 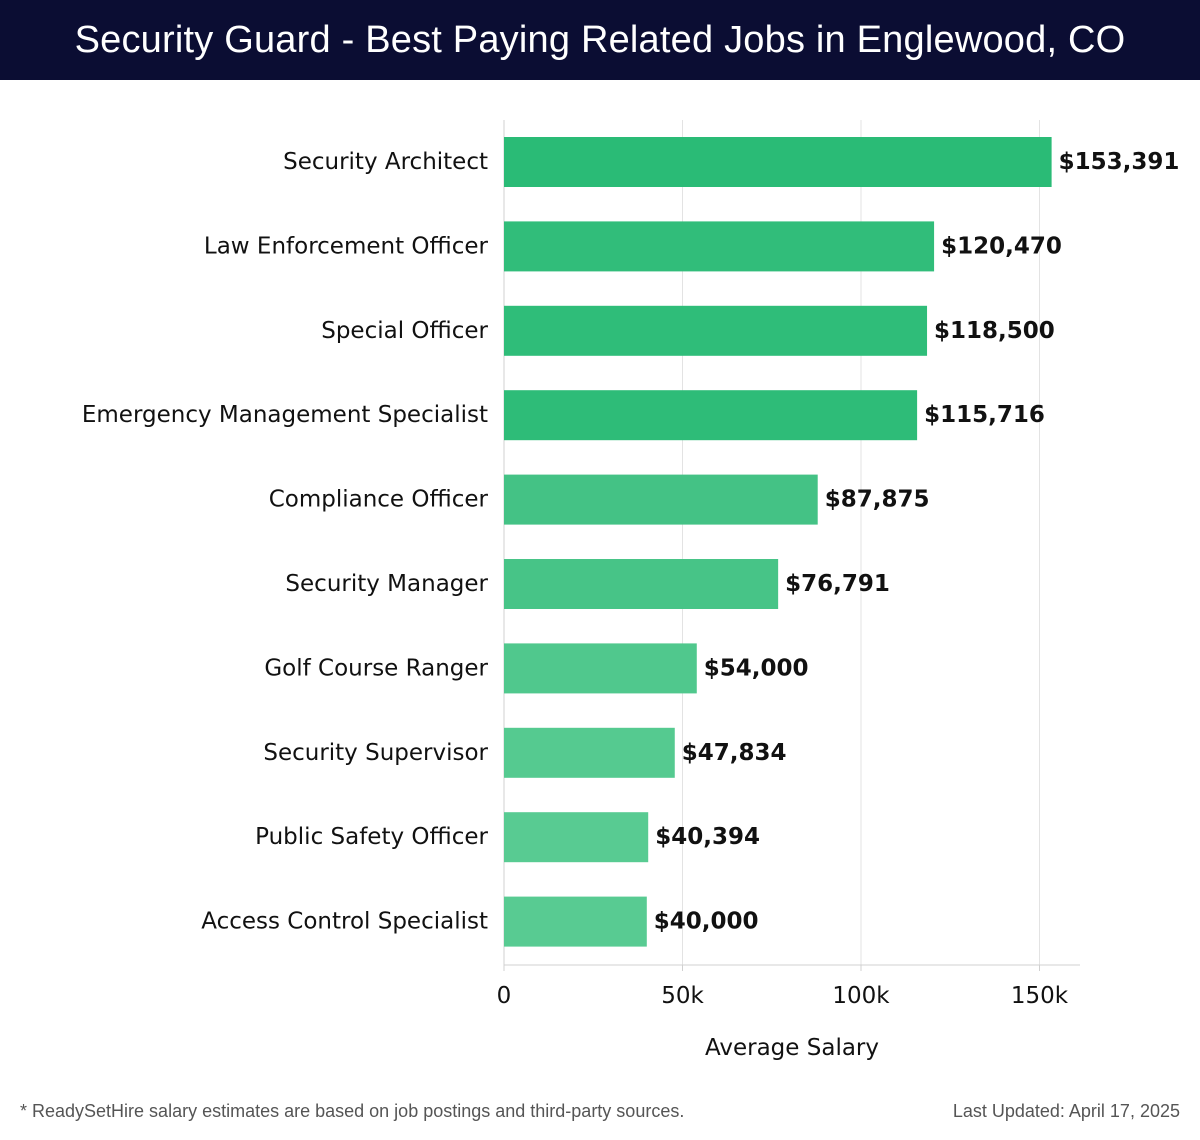 I want to click on category-label: Compliance Officer, so click(x=379, y=500).